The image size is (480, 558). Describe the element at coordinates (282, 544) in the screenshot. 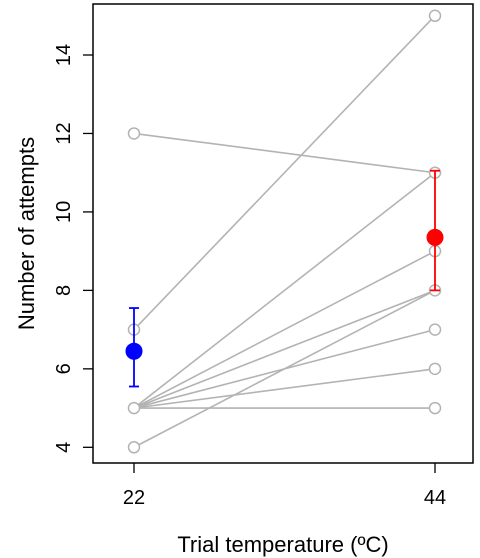

I see `x-axis-title: Trial temperature (ºC)` at that location.